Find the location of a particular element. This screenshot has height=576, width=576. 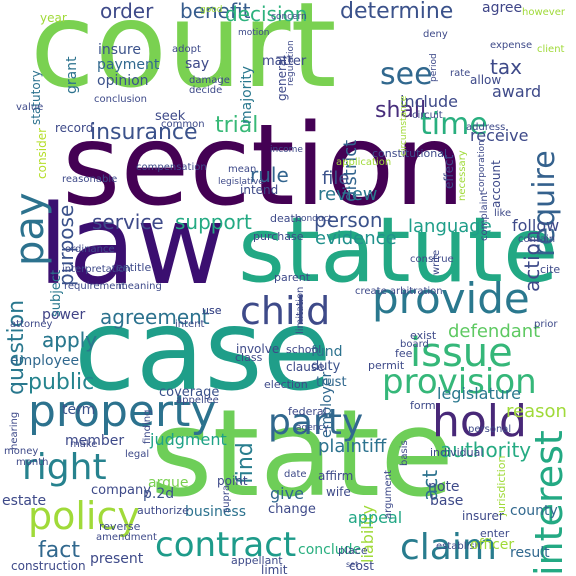

cloud-word: reason is located at coordinates (536, 411).